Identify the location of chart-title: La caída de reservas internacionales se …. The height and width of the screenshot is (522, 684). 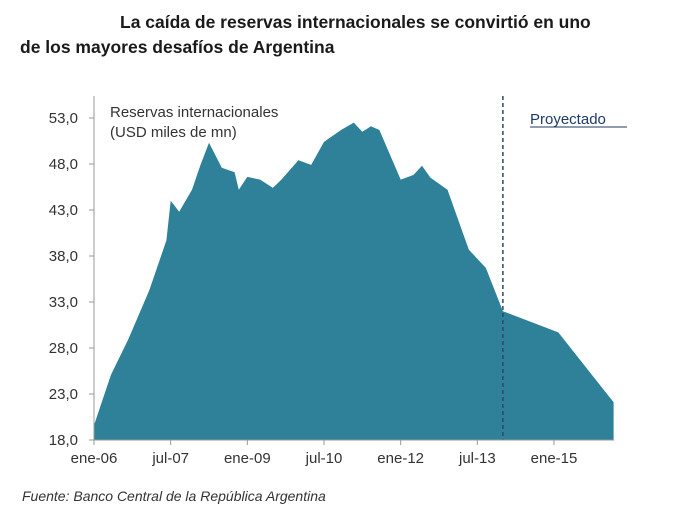
(350, 35).